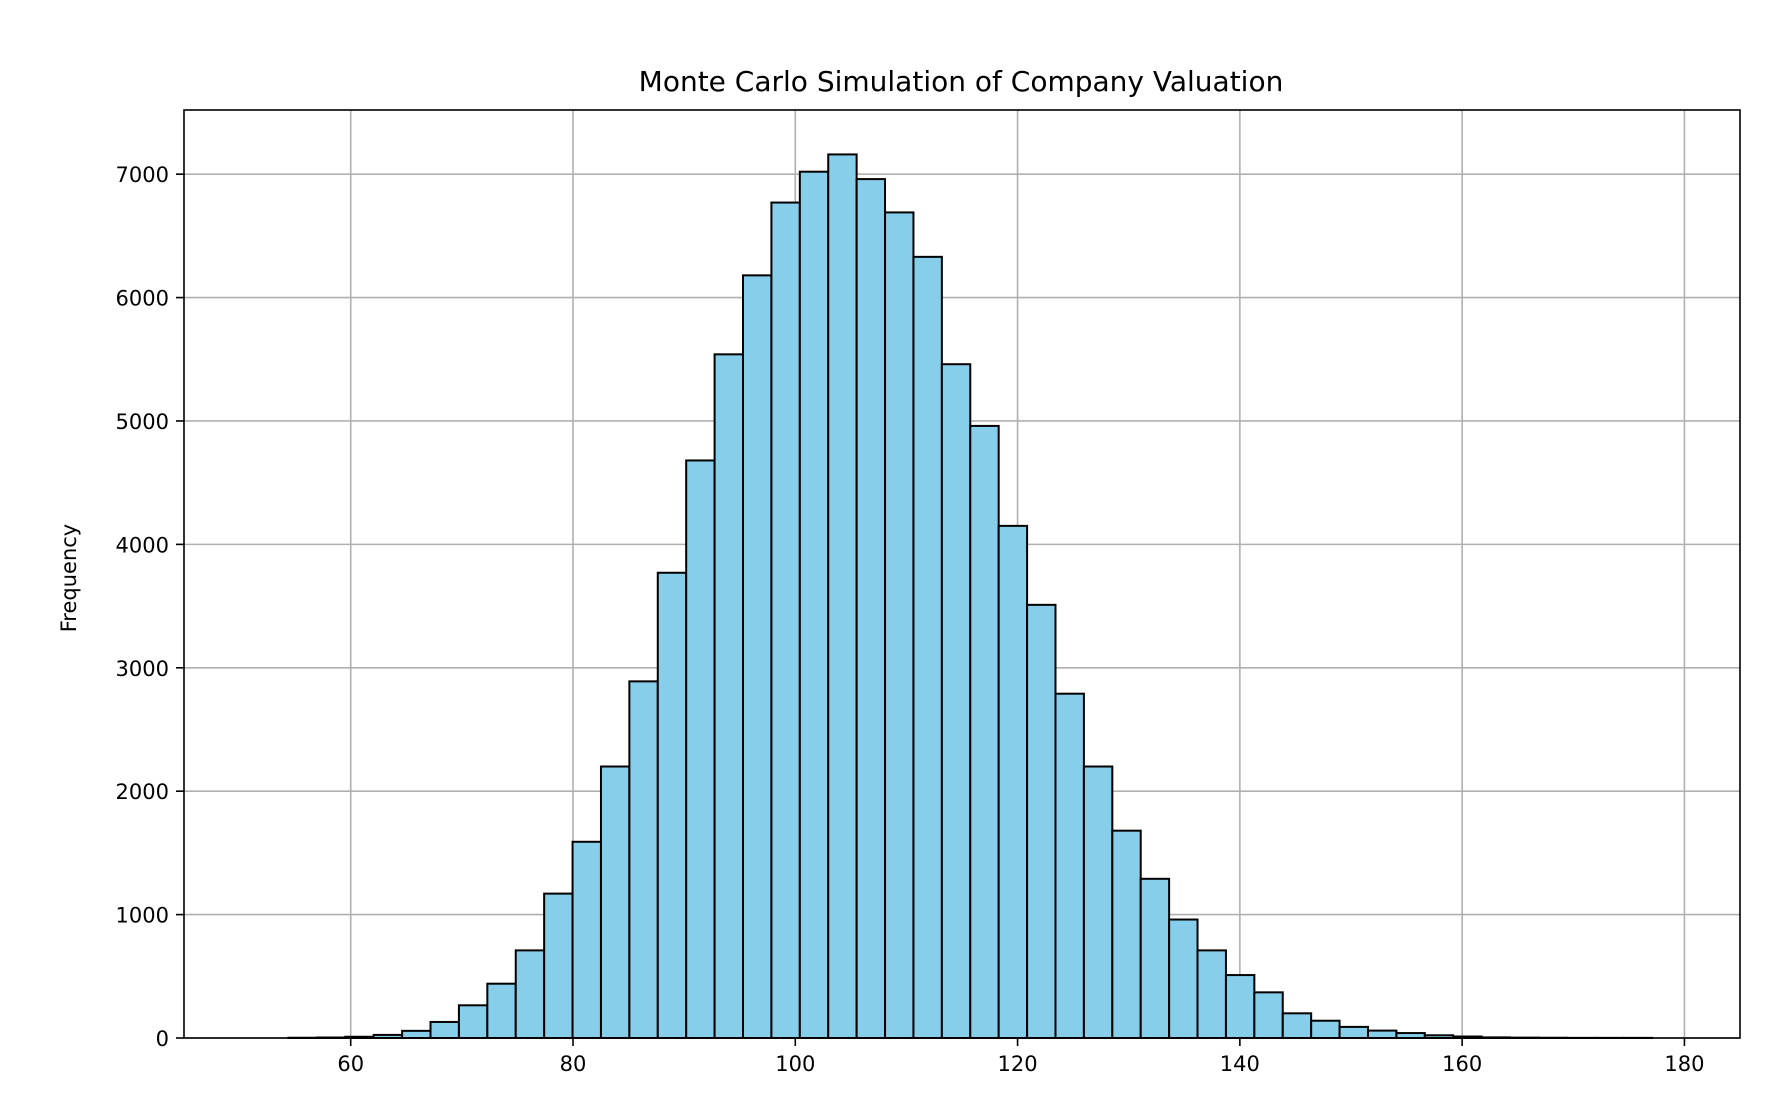 The image size is (1792, 1094). Describe the element at coordinates (1018, 1064) in the screenshot. I see `x-tick-label: 120` at that location.